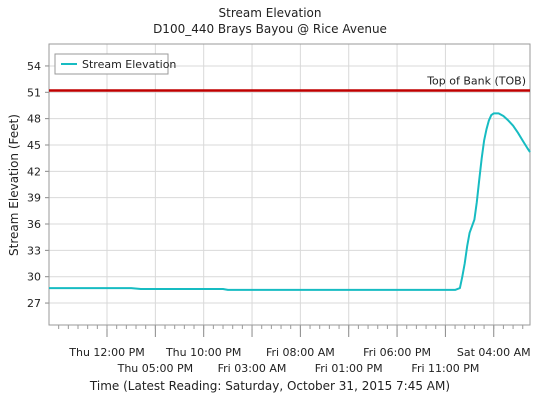 This screenshot has height=400, width=540. Describe the element at coordinates (34, 145) in the screenshot. I see `y-tick-label: 45` at that location.